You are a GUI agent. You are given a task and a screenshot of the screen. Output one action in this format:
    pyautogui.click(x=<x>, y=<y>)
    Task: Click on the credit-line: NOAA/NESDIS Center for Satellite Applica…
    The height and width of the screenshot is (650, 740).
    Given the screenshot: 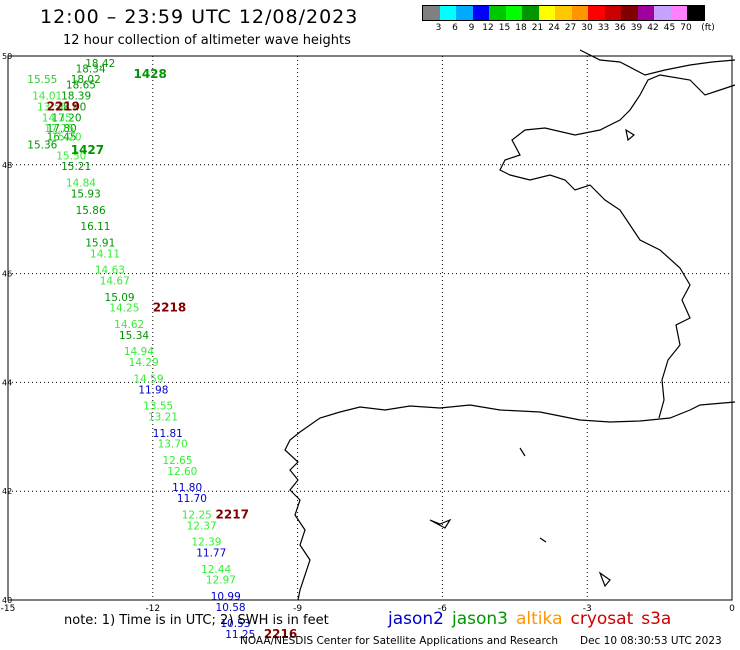 What is the action you would take?
    pyautogui.click(x=399, y=641)
    